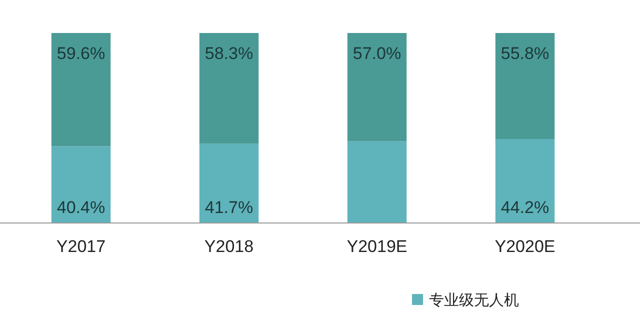 The width and height of the screenshot is (640, 330). Describe the element at coordinates (81, 246) in the screenshot. I see `x-tick-label: Y2017` at that location.